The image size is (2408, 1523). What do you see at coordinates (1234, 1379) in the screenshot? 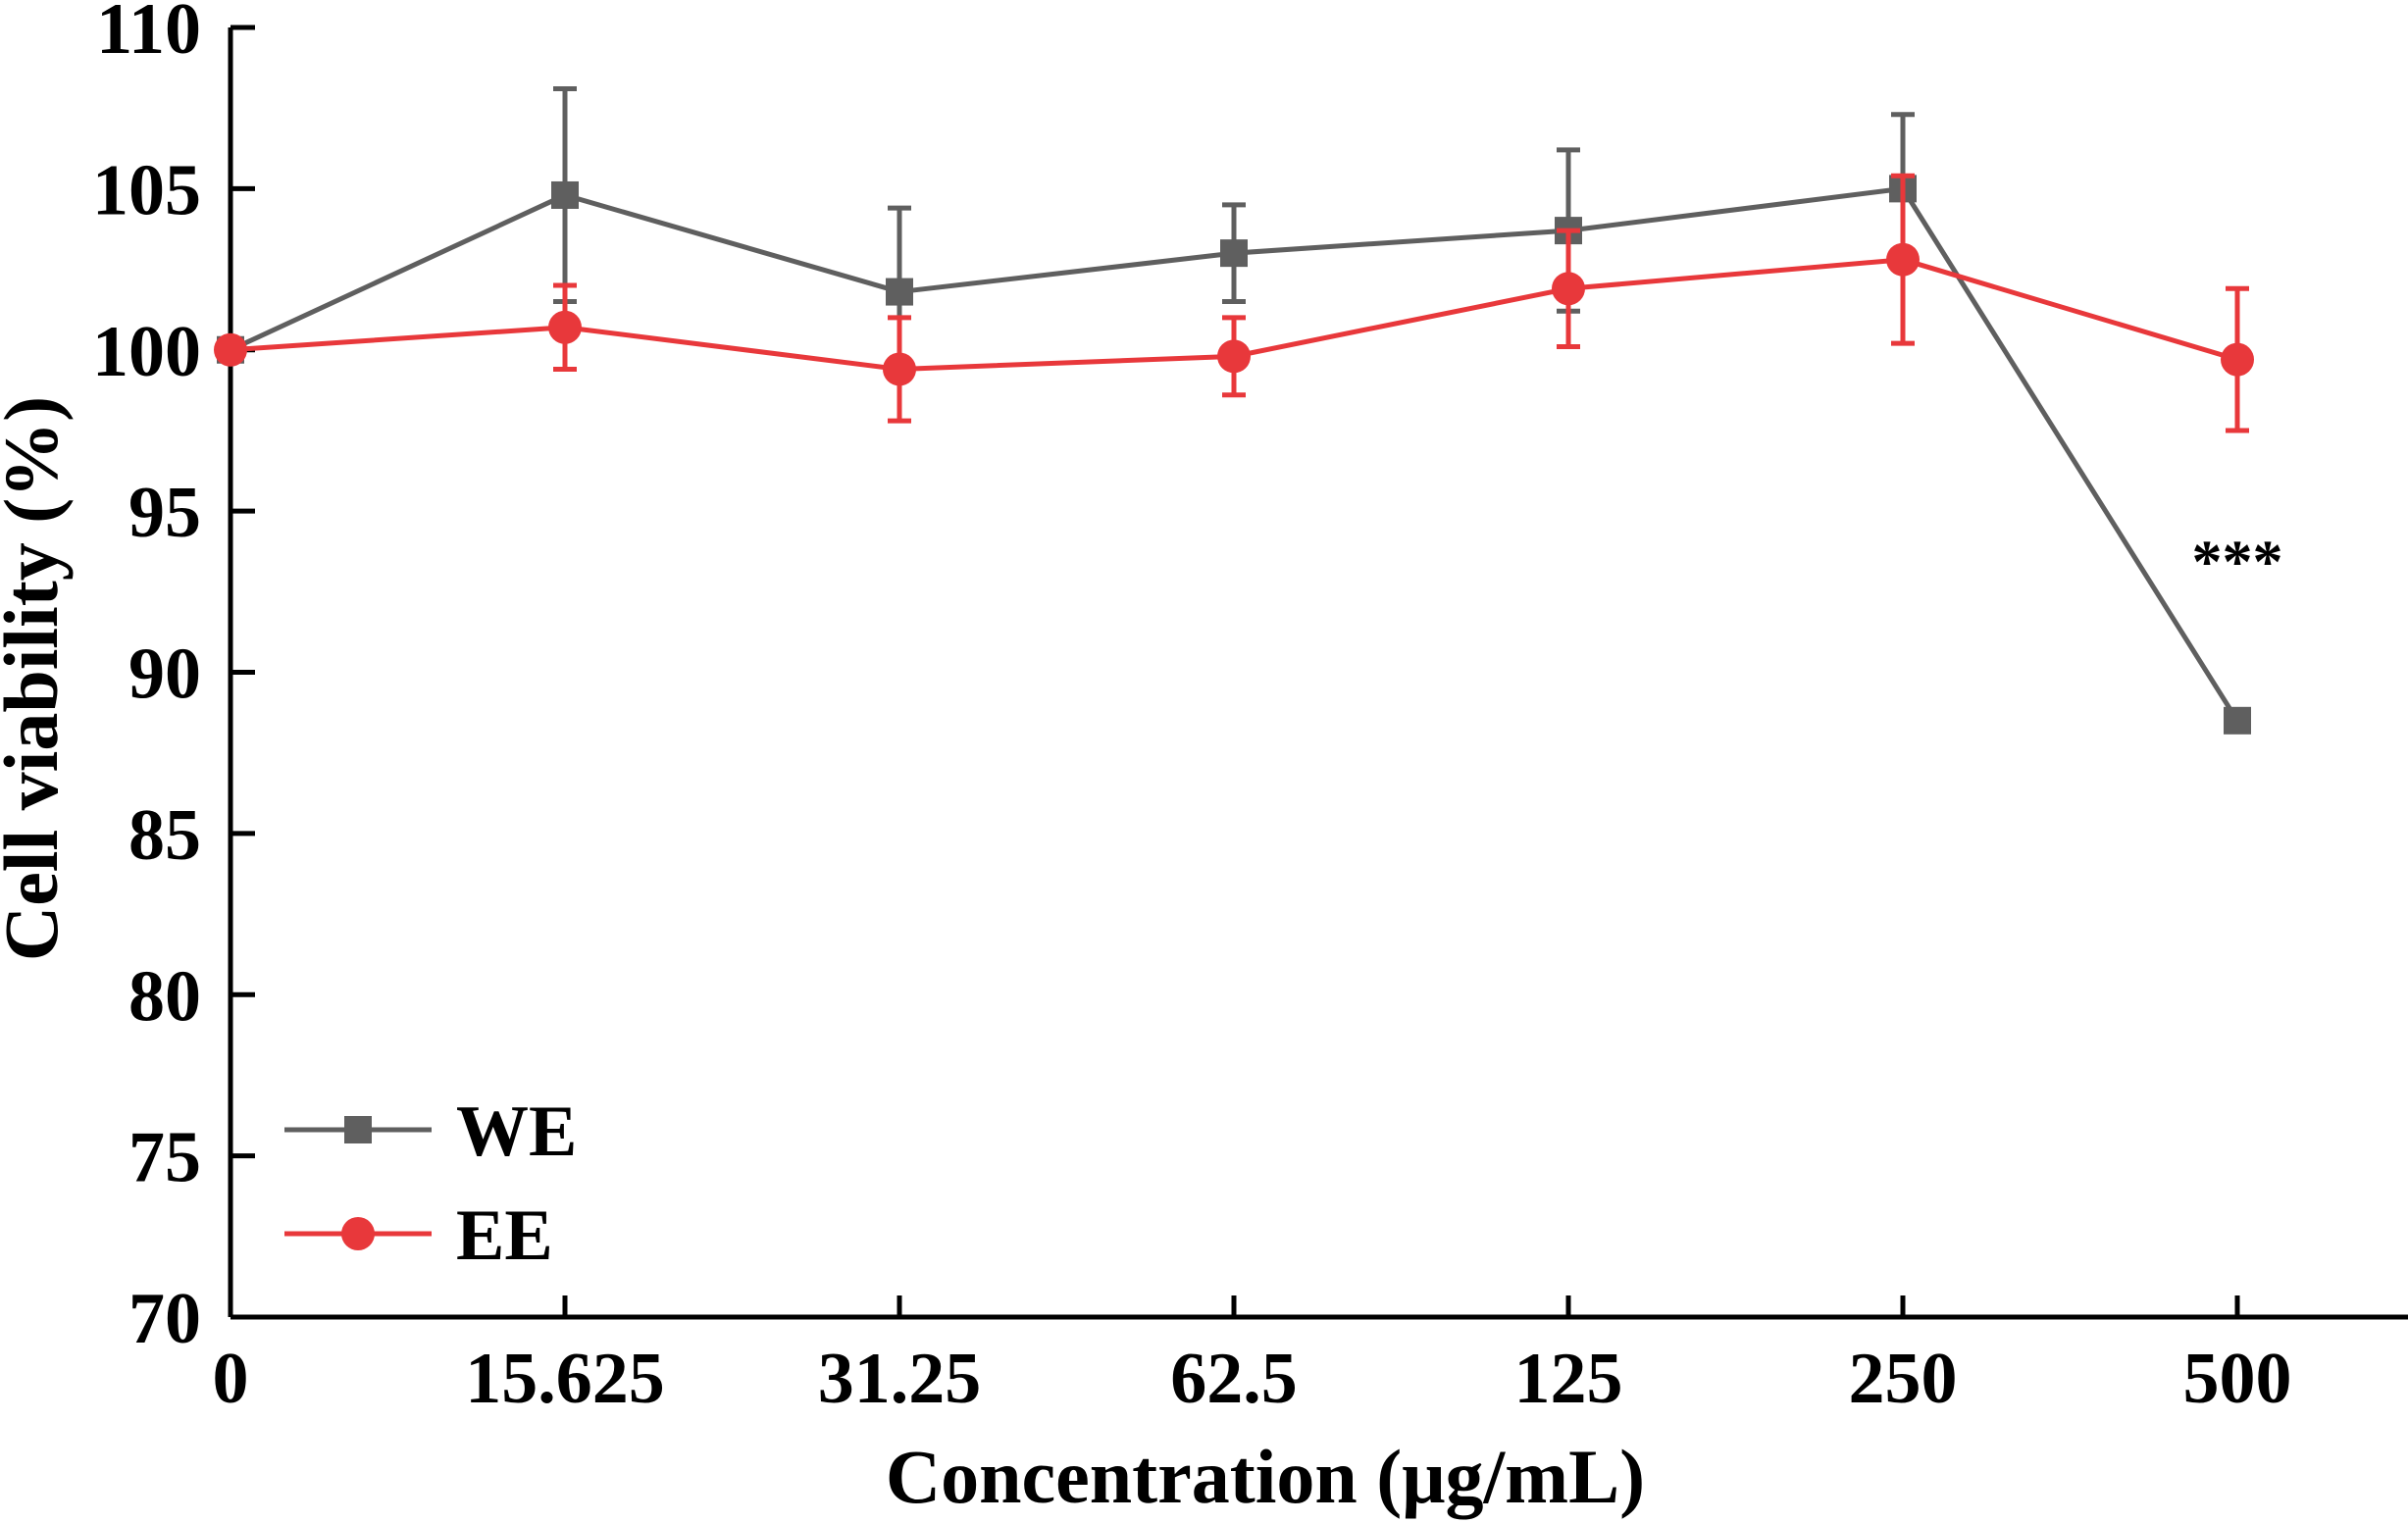
I see `x-tick-label: 62.5` at bounding box center [1234, 1379].